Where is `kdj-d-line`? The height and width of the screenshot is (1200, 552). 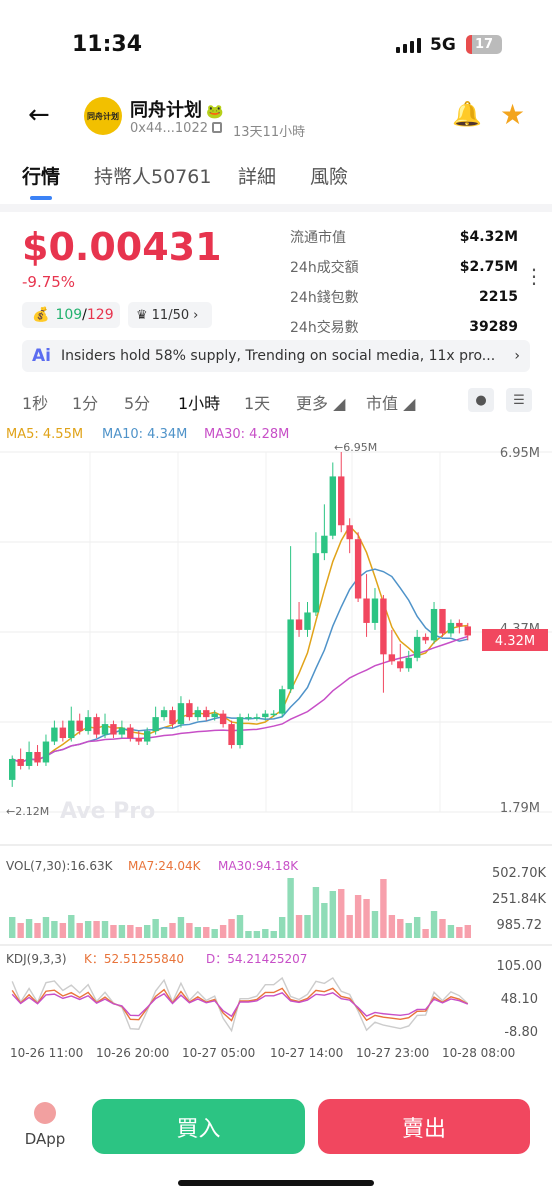 kdj-d-line is located at coordinates (240, 1005).